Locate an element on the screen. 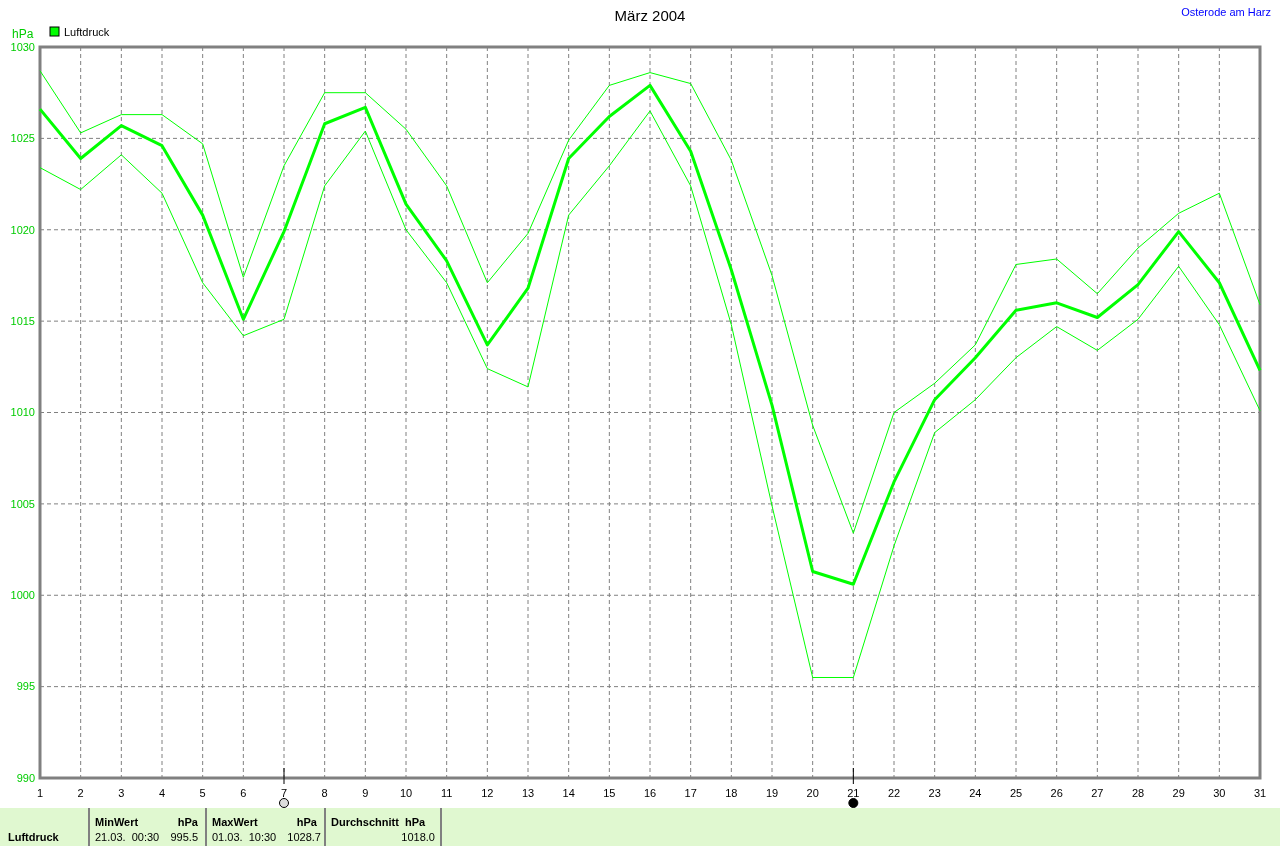  x-tick-label: 15 is located at coordinates (609, 793).